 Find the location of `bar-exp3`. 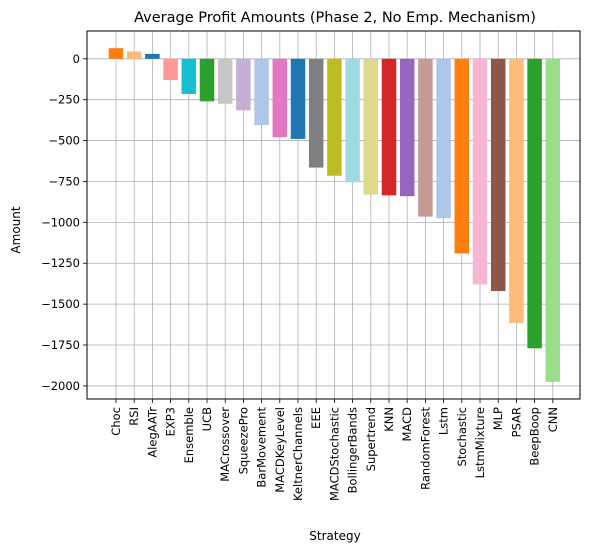

bar-exp3 is located at coordinates (170, 69).